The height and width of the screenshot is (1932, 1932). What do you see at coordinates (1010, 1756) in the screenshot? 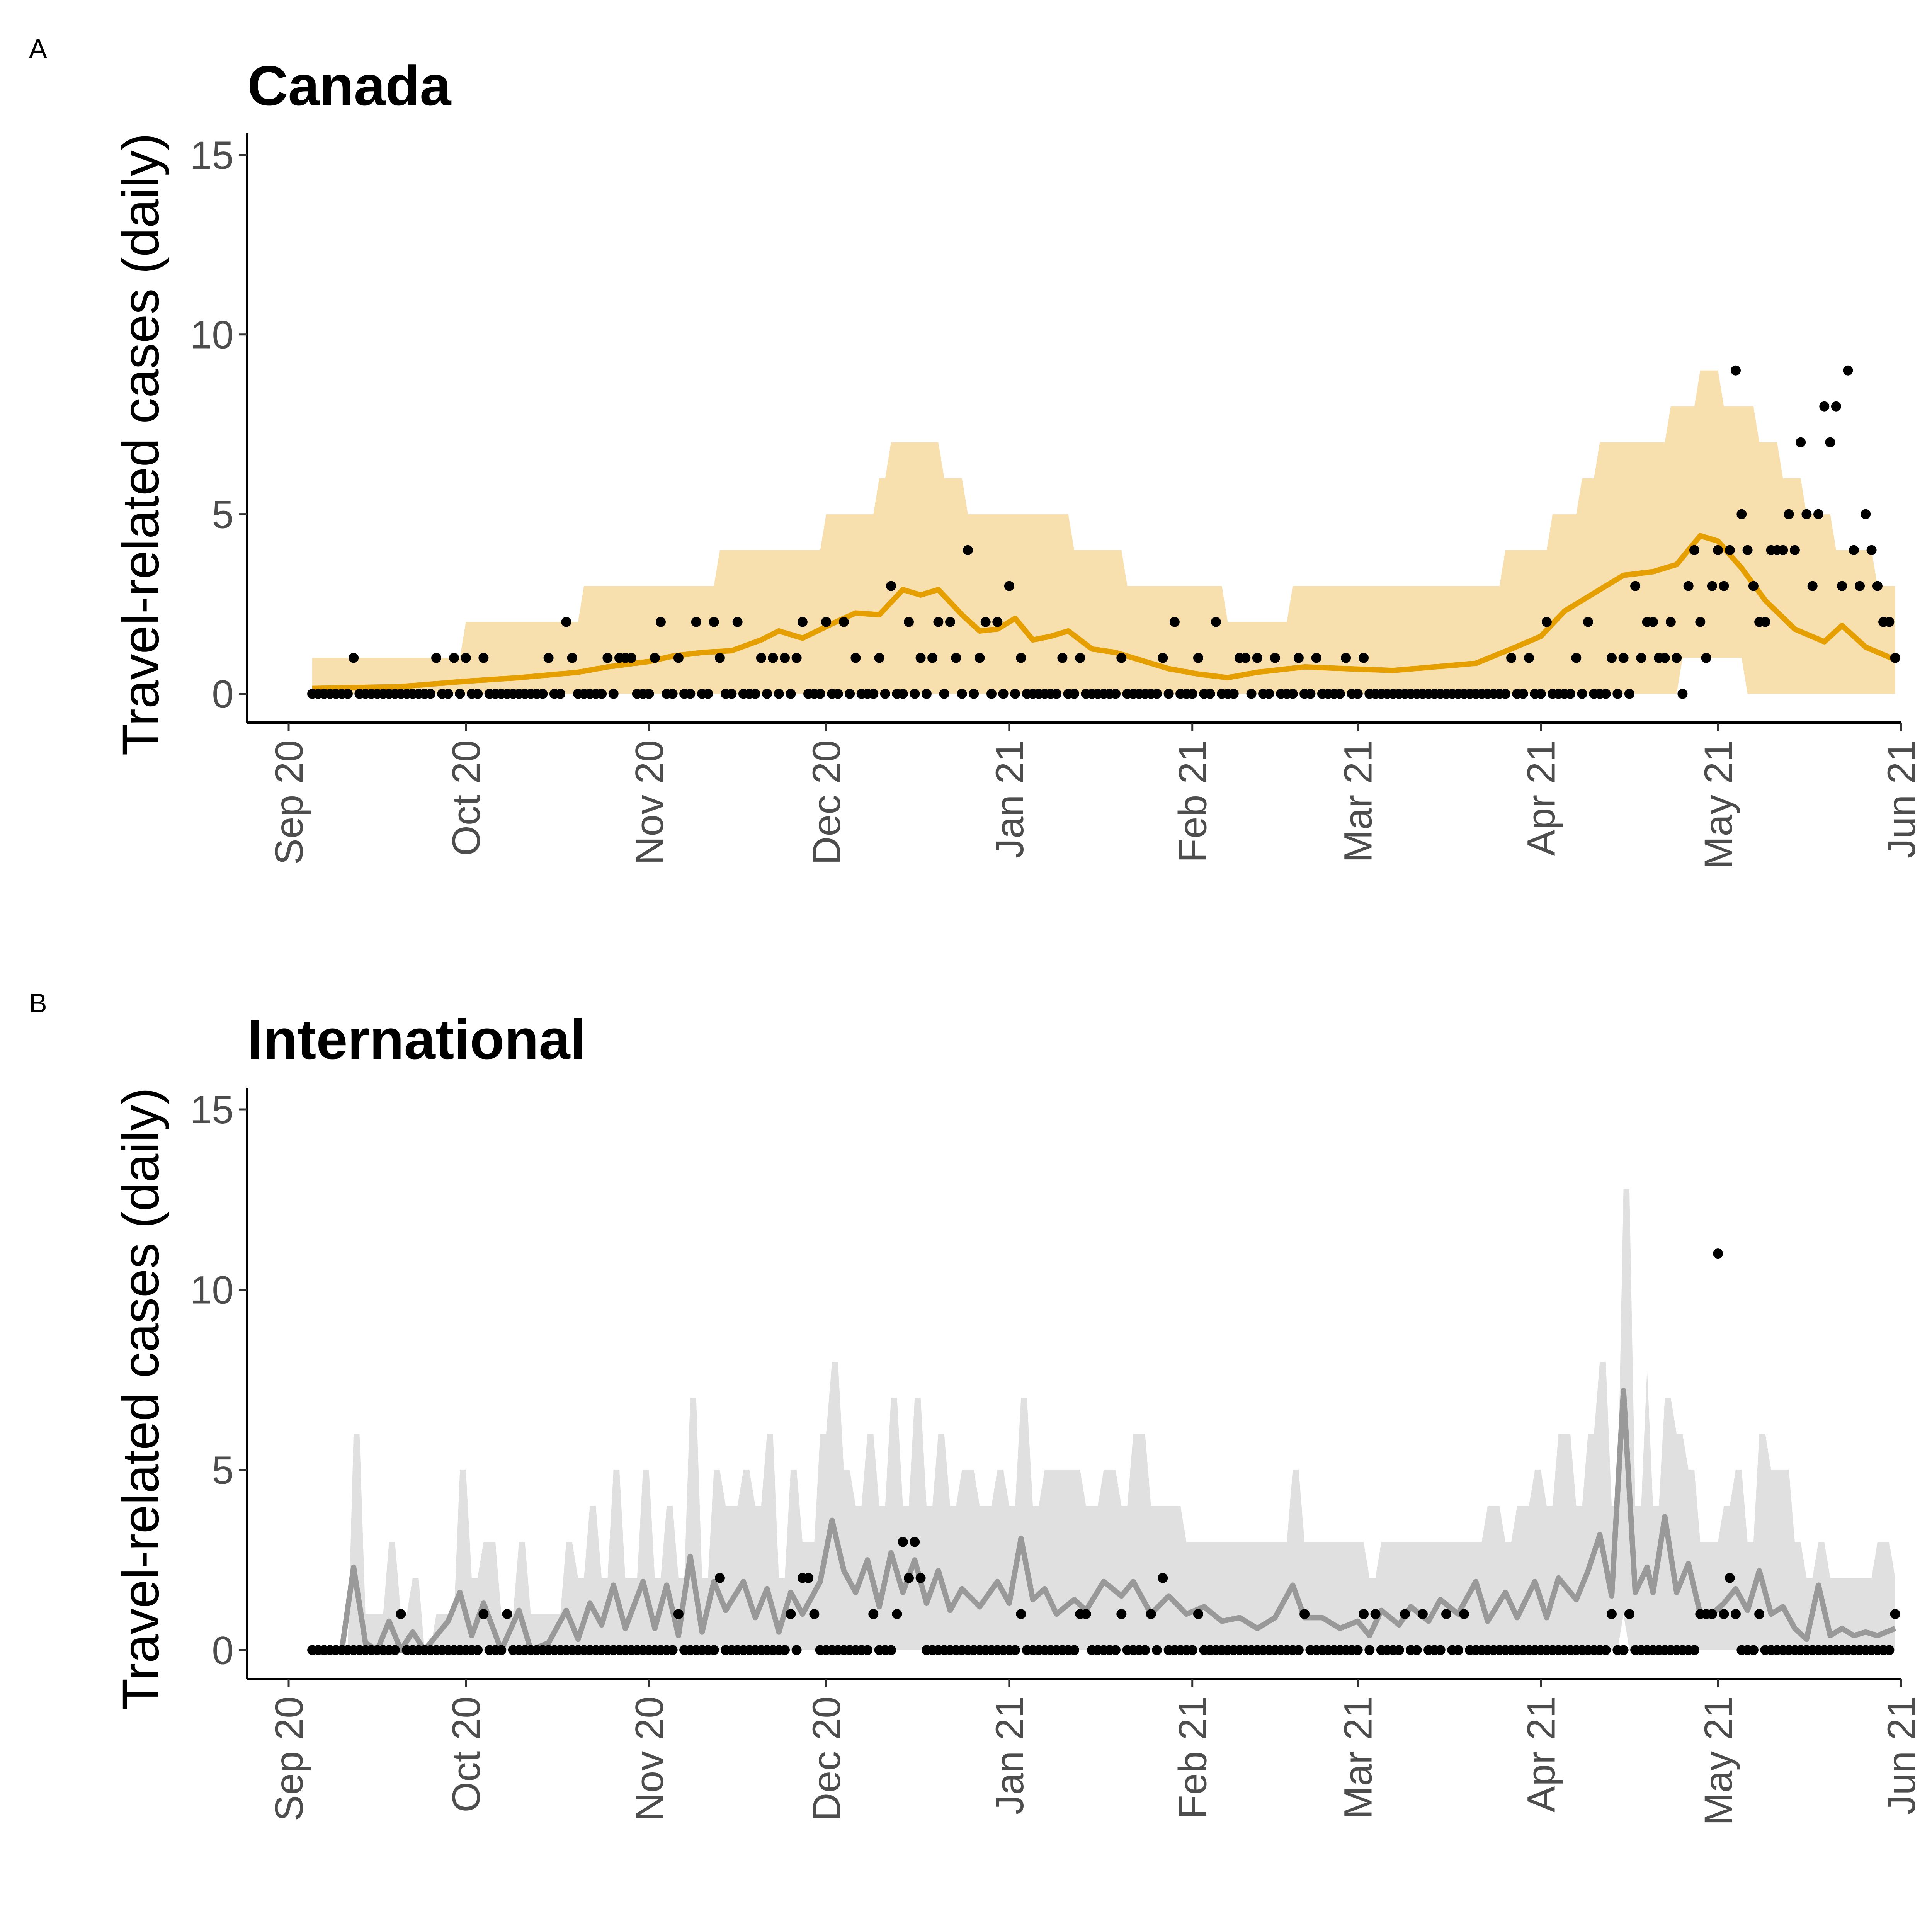
I see `x-tick-label: Jan 21` at bounding box center [1010, 1756].